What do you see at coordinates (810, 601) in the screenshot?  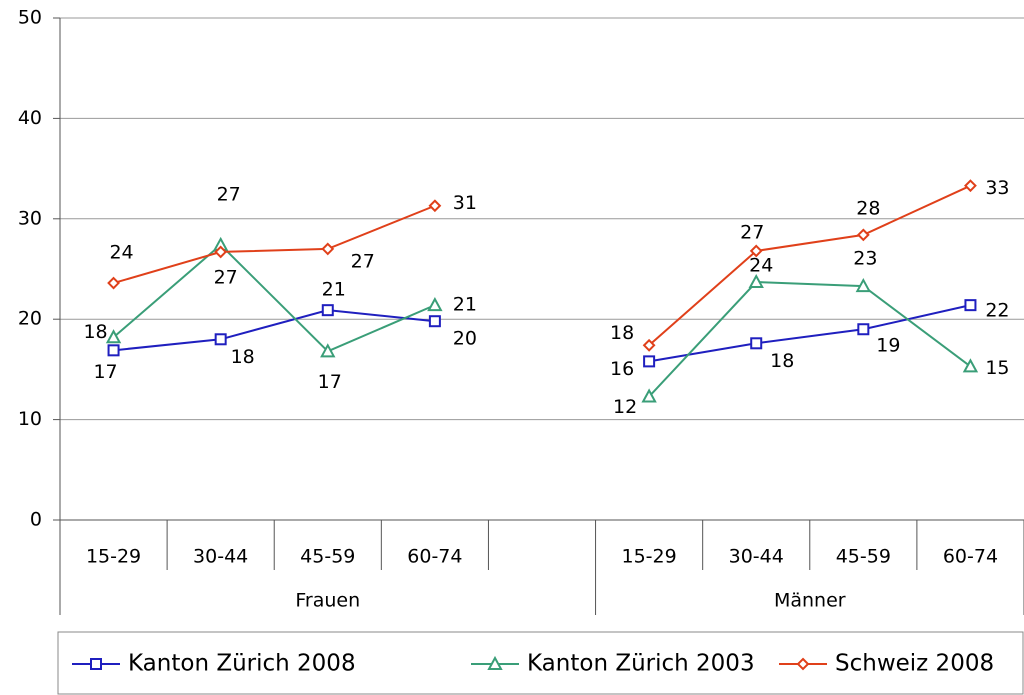 I see `group-label: Männer` at bounding box center [810, 601].